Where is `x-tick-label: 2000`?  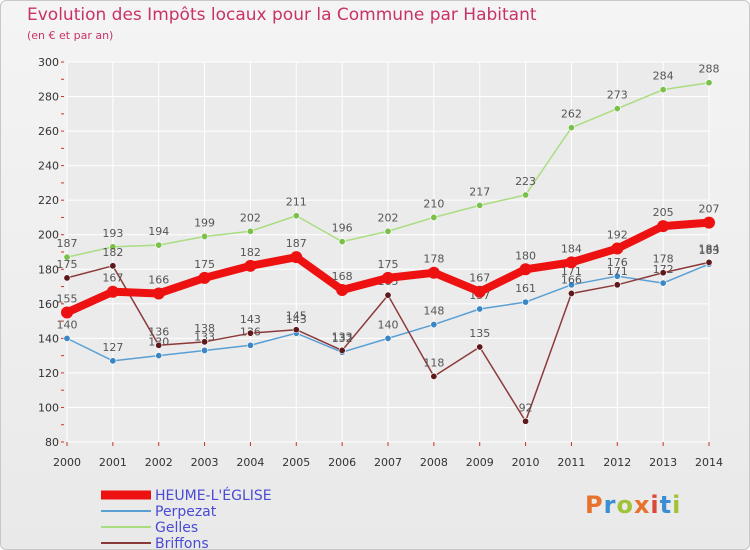 x-tick-label: 2000 is located at coordinates (67, 462).